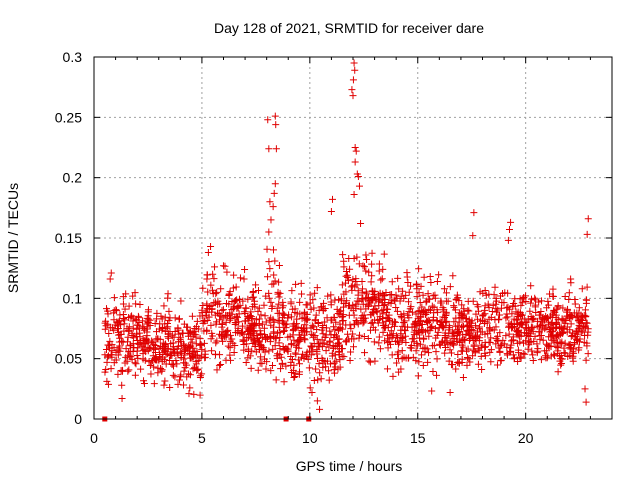  What do you see at coordinates (73, 178) in the screenshot?
I see `y-tick-label: 0.2` at bounding box center [73, 178].